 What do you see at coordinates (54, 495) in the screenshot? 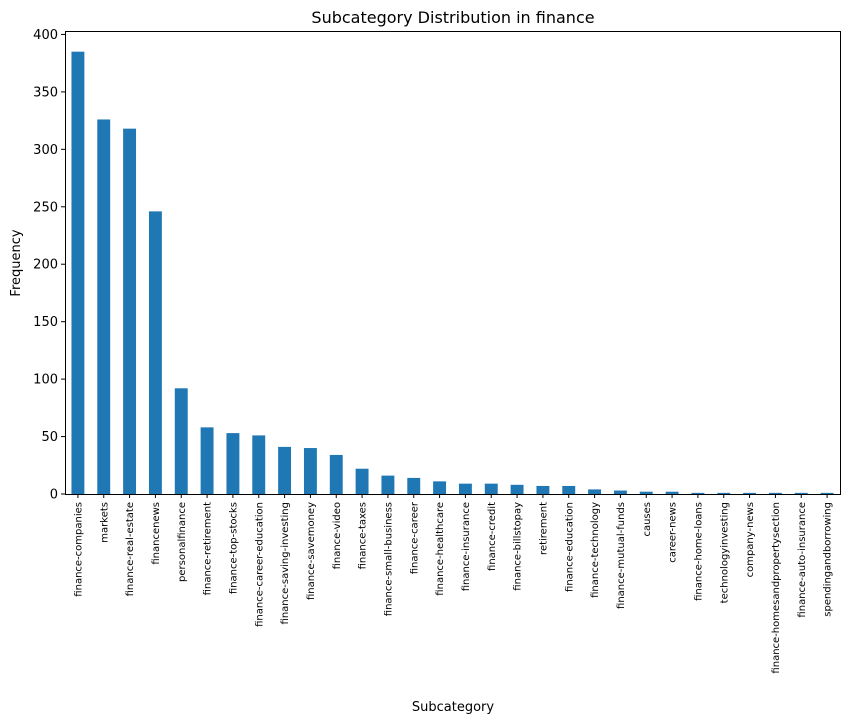
I see `y-tick-label: 0` at bounding box center [54, 495].